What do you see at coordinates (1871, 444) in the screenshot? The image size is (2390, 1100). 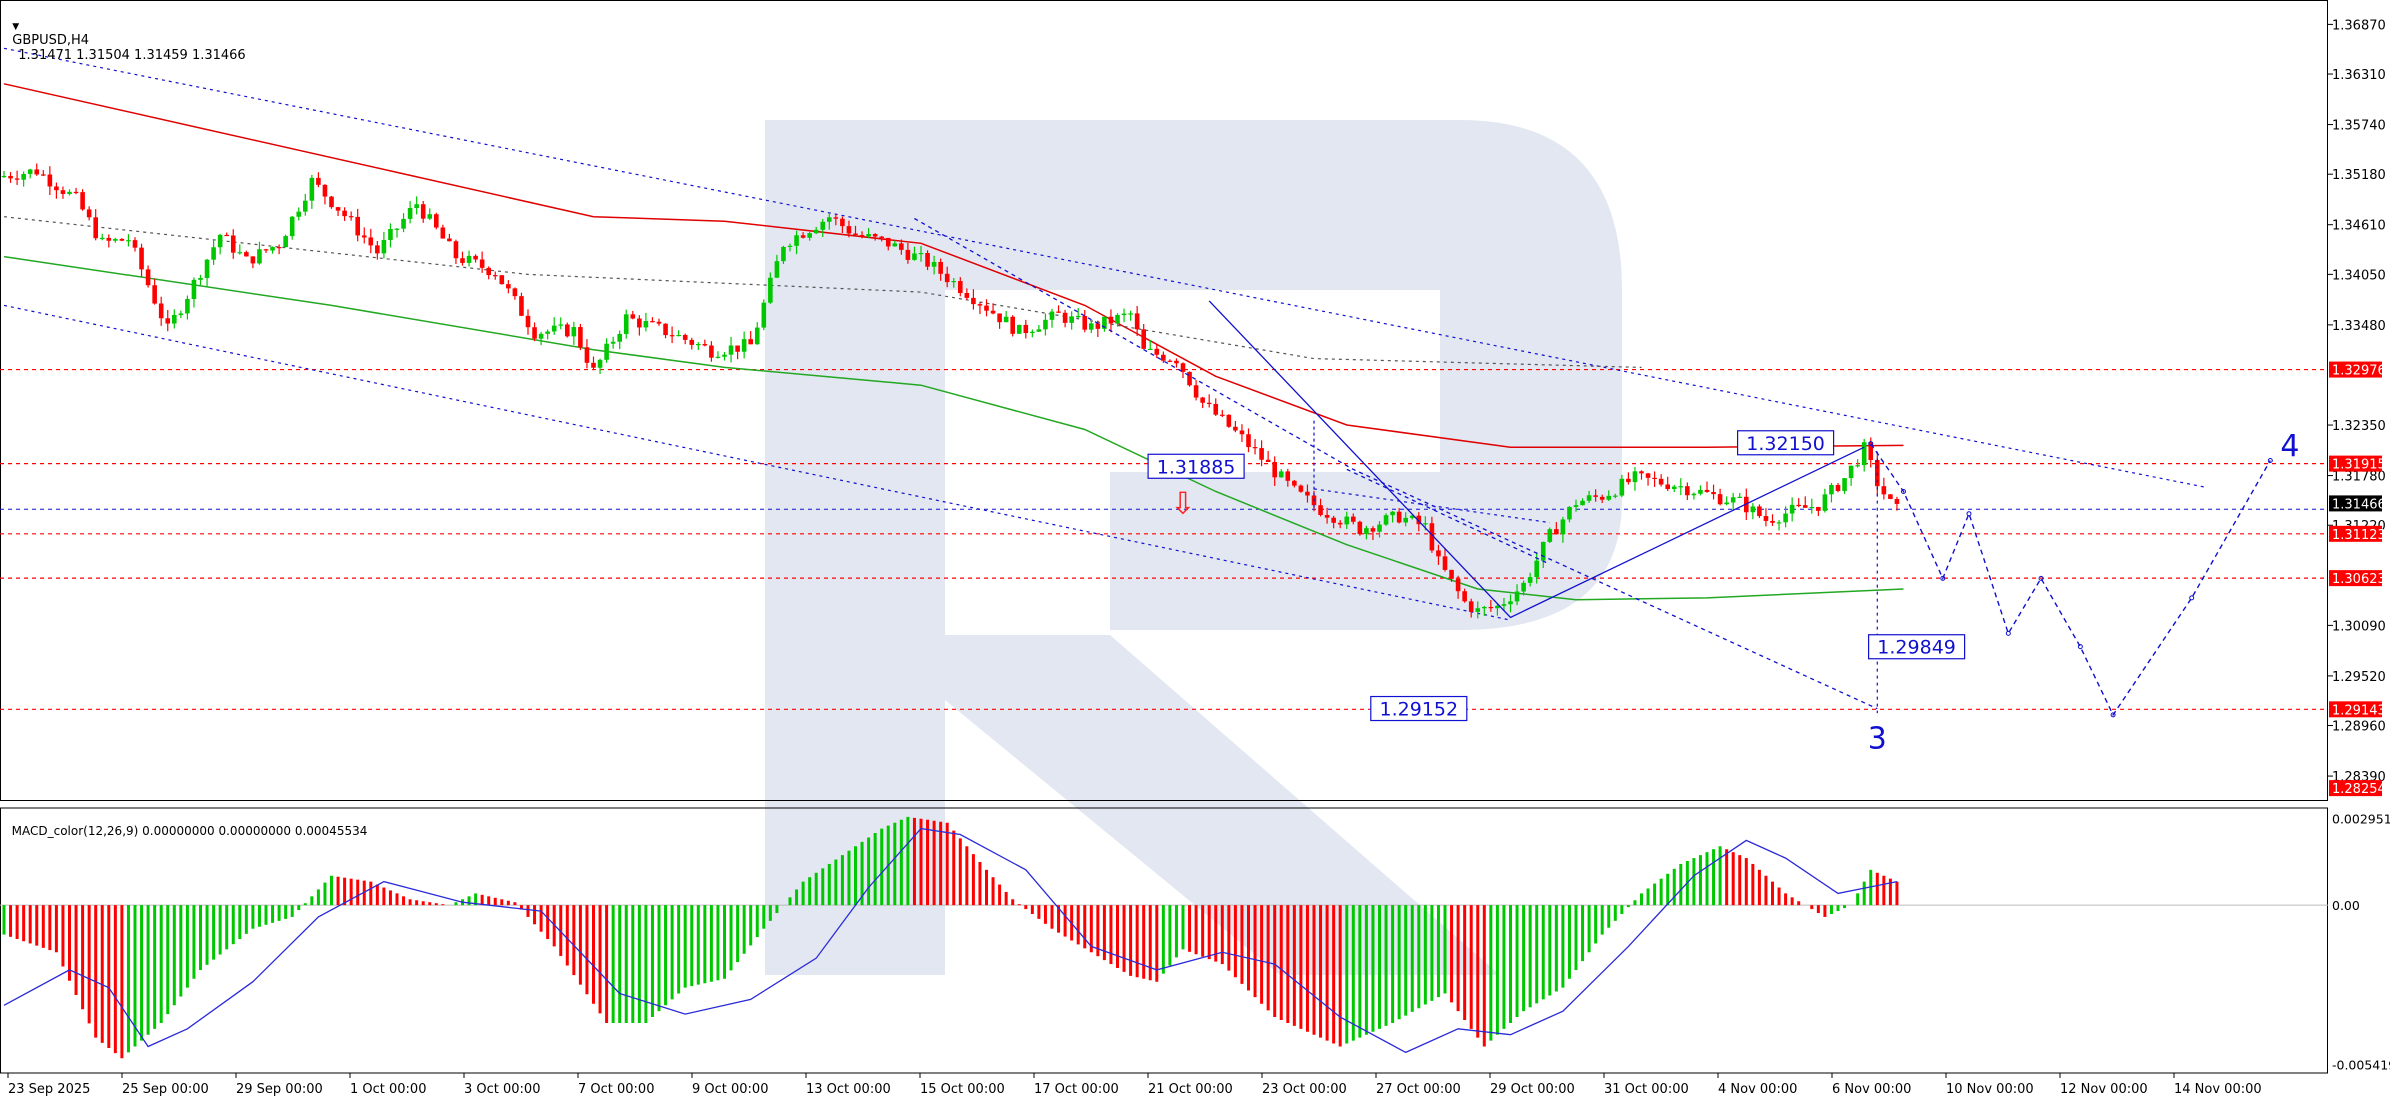 I see `forecast-point` at bounding box center [1871, 444].